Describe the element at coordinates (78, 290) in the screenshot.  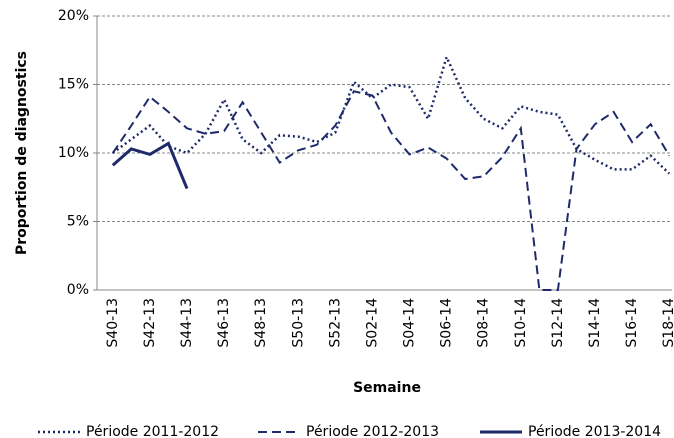
I see `y-tick-label: 0%` at that location.